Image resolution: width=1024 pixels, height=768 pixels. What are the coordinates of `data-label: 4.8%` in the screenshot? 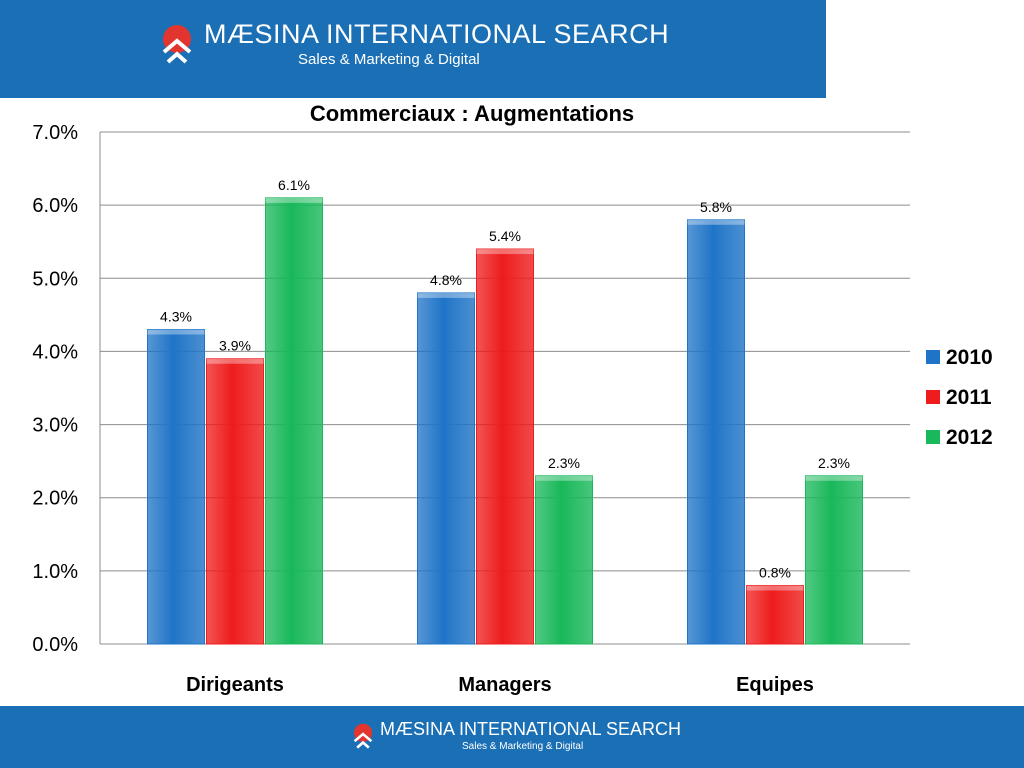 It's located at (446, 280).